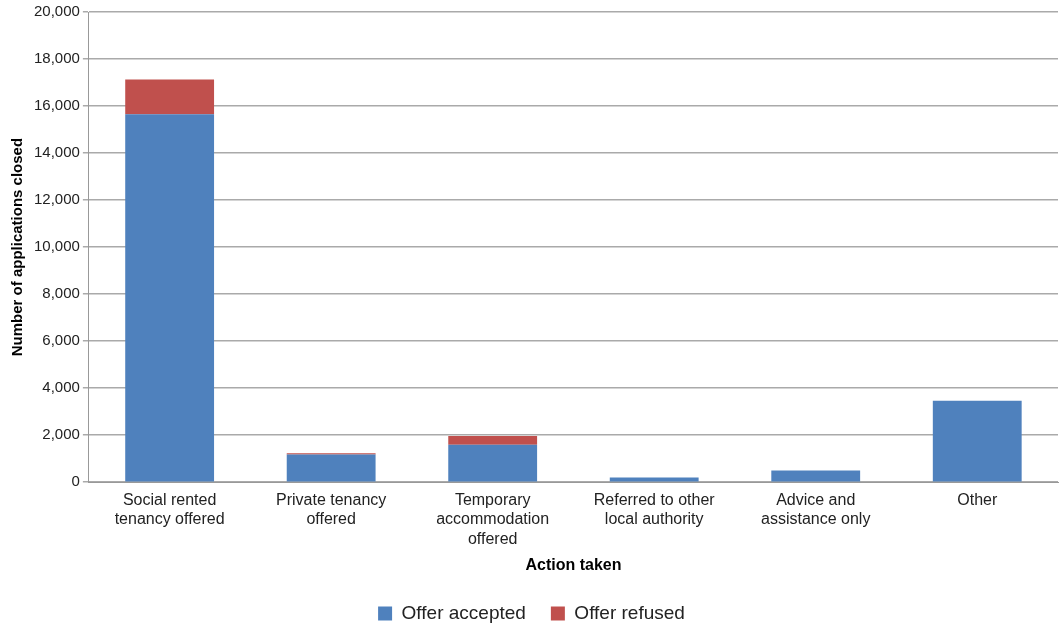 Image resolution: width=1063 pixels, height=633 pixels. What do you see at coordinates (56, 58) in the screenshot?
I see `y-tick-label: 18,000` at bounding box center [56, 58].